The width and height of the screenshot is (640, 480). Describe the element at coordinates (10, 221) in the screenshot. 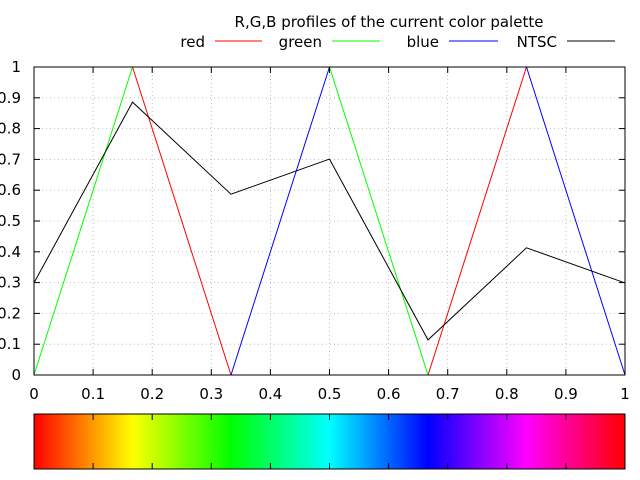

I see `y-tick-label: 0.5` at that location.